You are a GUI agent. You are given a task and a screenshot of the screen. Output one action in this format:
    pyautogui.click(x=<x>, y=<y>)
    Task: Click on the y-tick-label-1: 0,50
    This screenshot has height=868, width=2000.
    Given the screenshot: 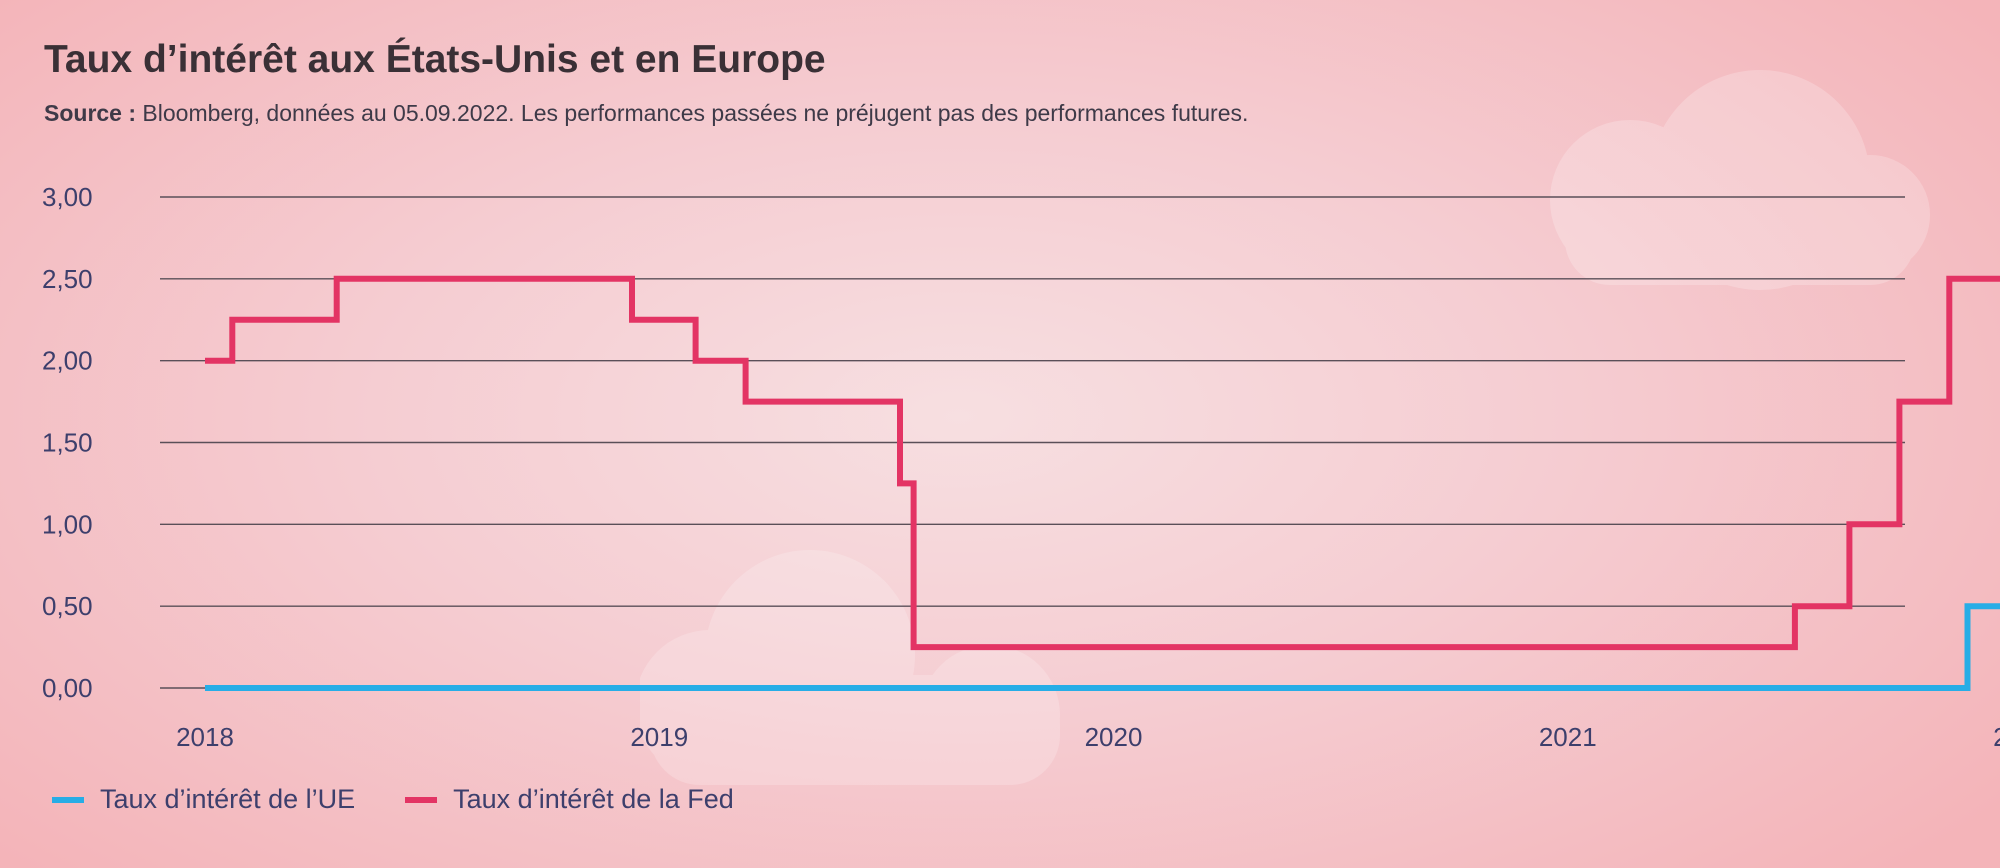 What is the action you would take?
    pyautogui.click(x=67, y=606)
    